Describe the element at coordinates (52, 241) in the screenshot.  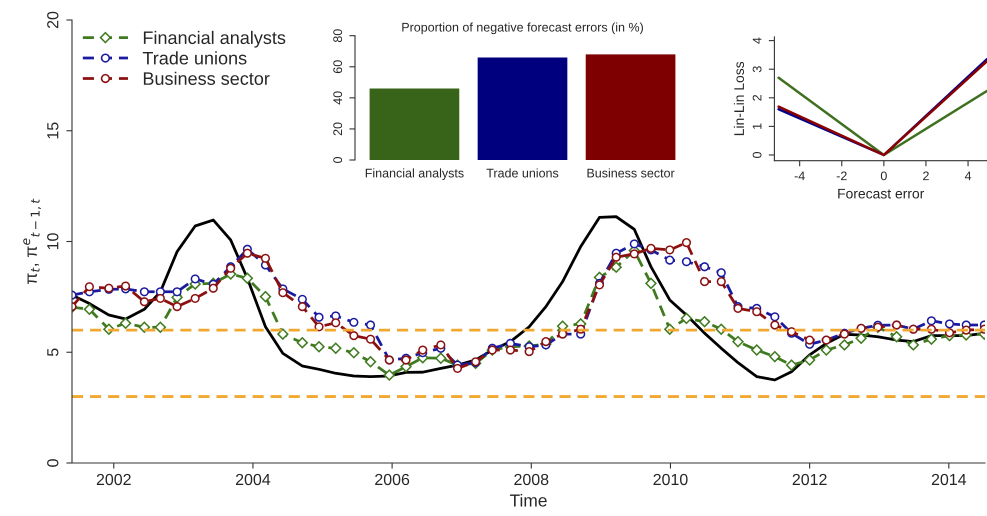
I see `y-tick-label: 10` at that location.